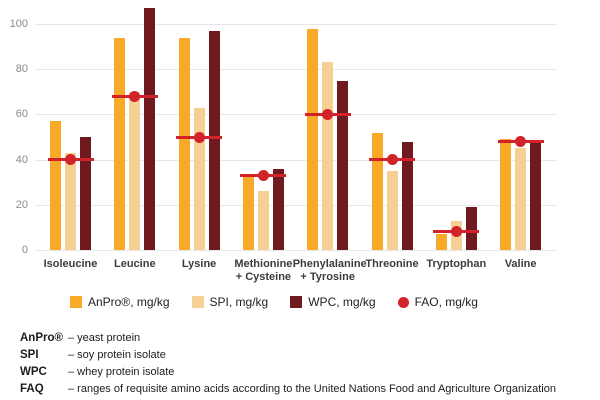 Image resolution: width=600 pixels, height=400 pixels. Describe the element at coordinates (121, 372) in the screenshot. I see `footnote-definition: – whey protein isolate` at that location.